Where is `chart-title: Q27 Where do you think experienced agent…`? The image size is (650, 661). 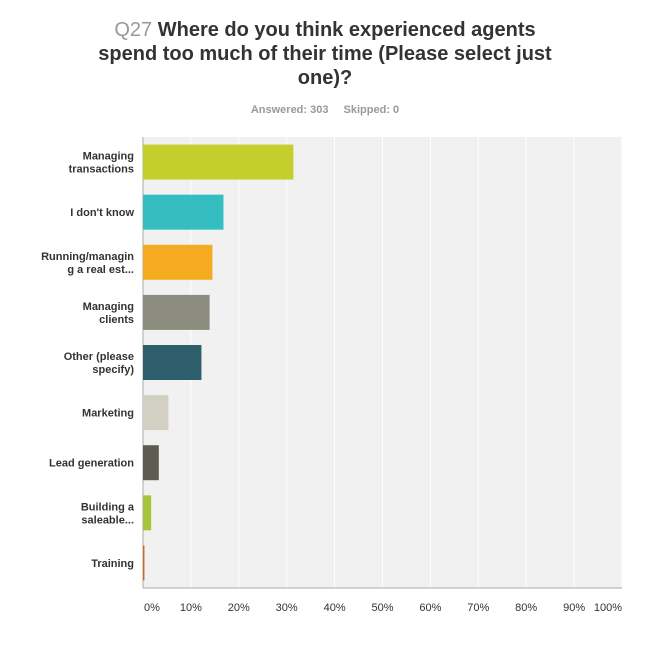
chart-title: Q27 Where do you think experienced agent… is located at coordinates (325, 54).